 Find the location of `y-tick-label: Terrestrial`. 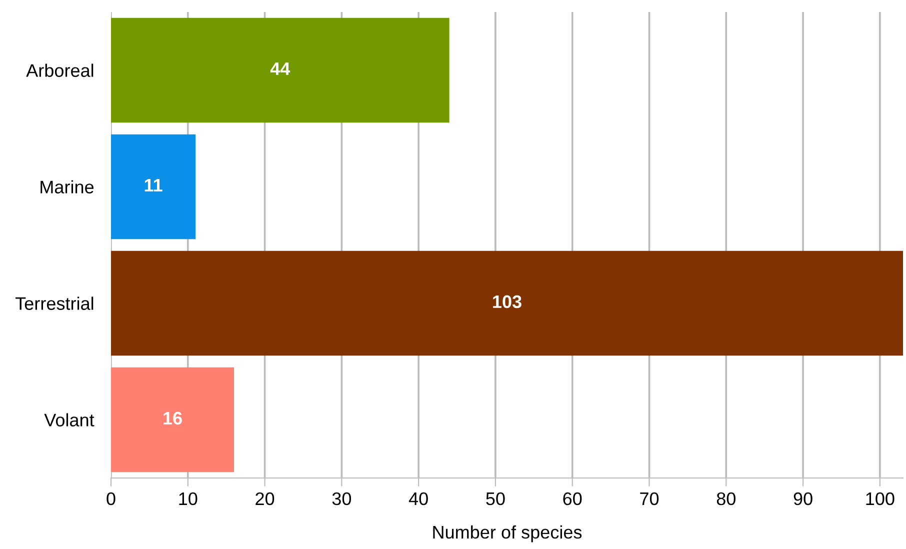

y-tick-label: Terrestrial is located at coordinates (54, 303).